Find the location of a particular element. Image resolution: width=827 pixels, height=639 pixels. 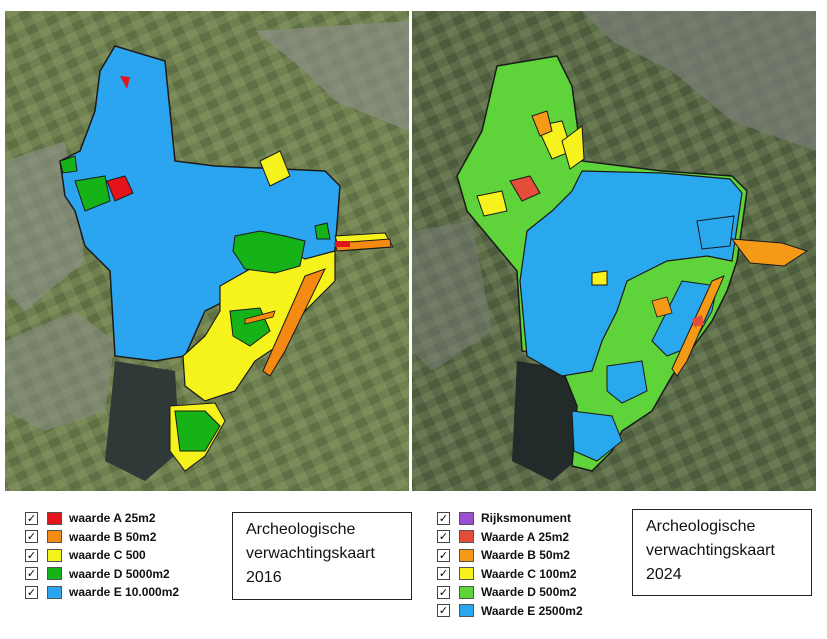

legend-item: ✓ Rijksmonument is located at coordinates (510, 518).